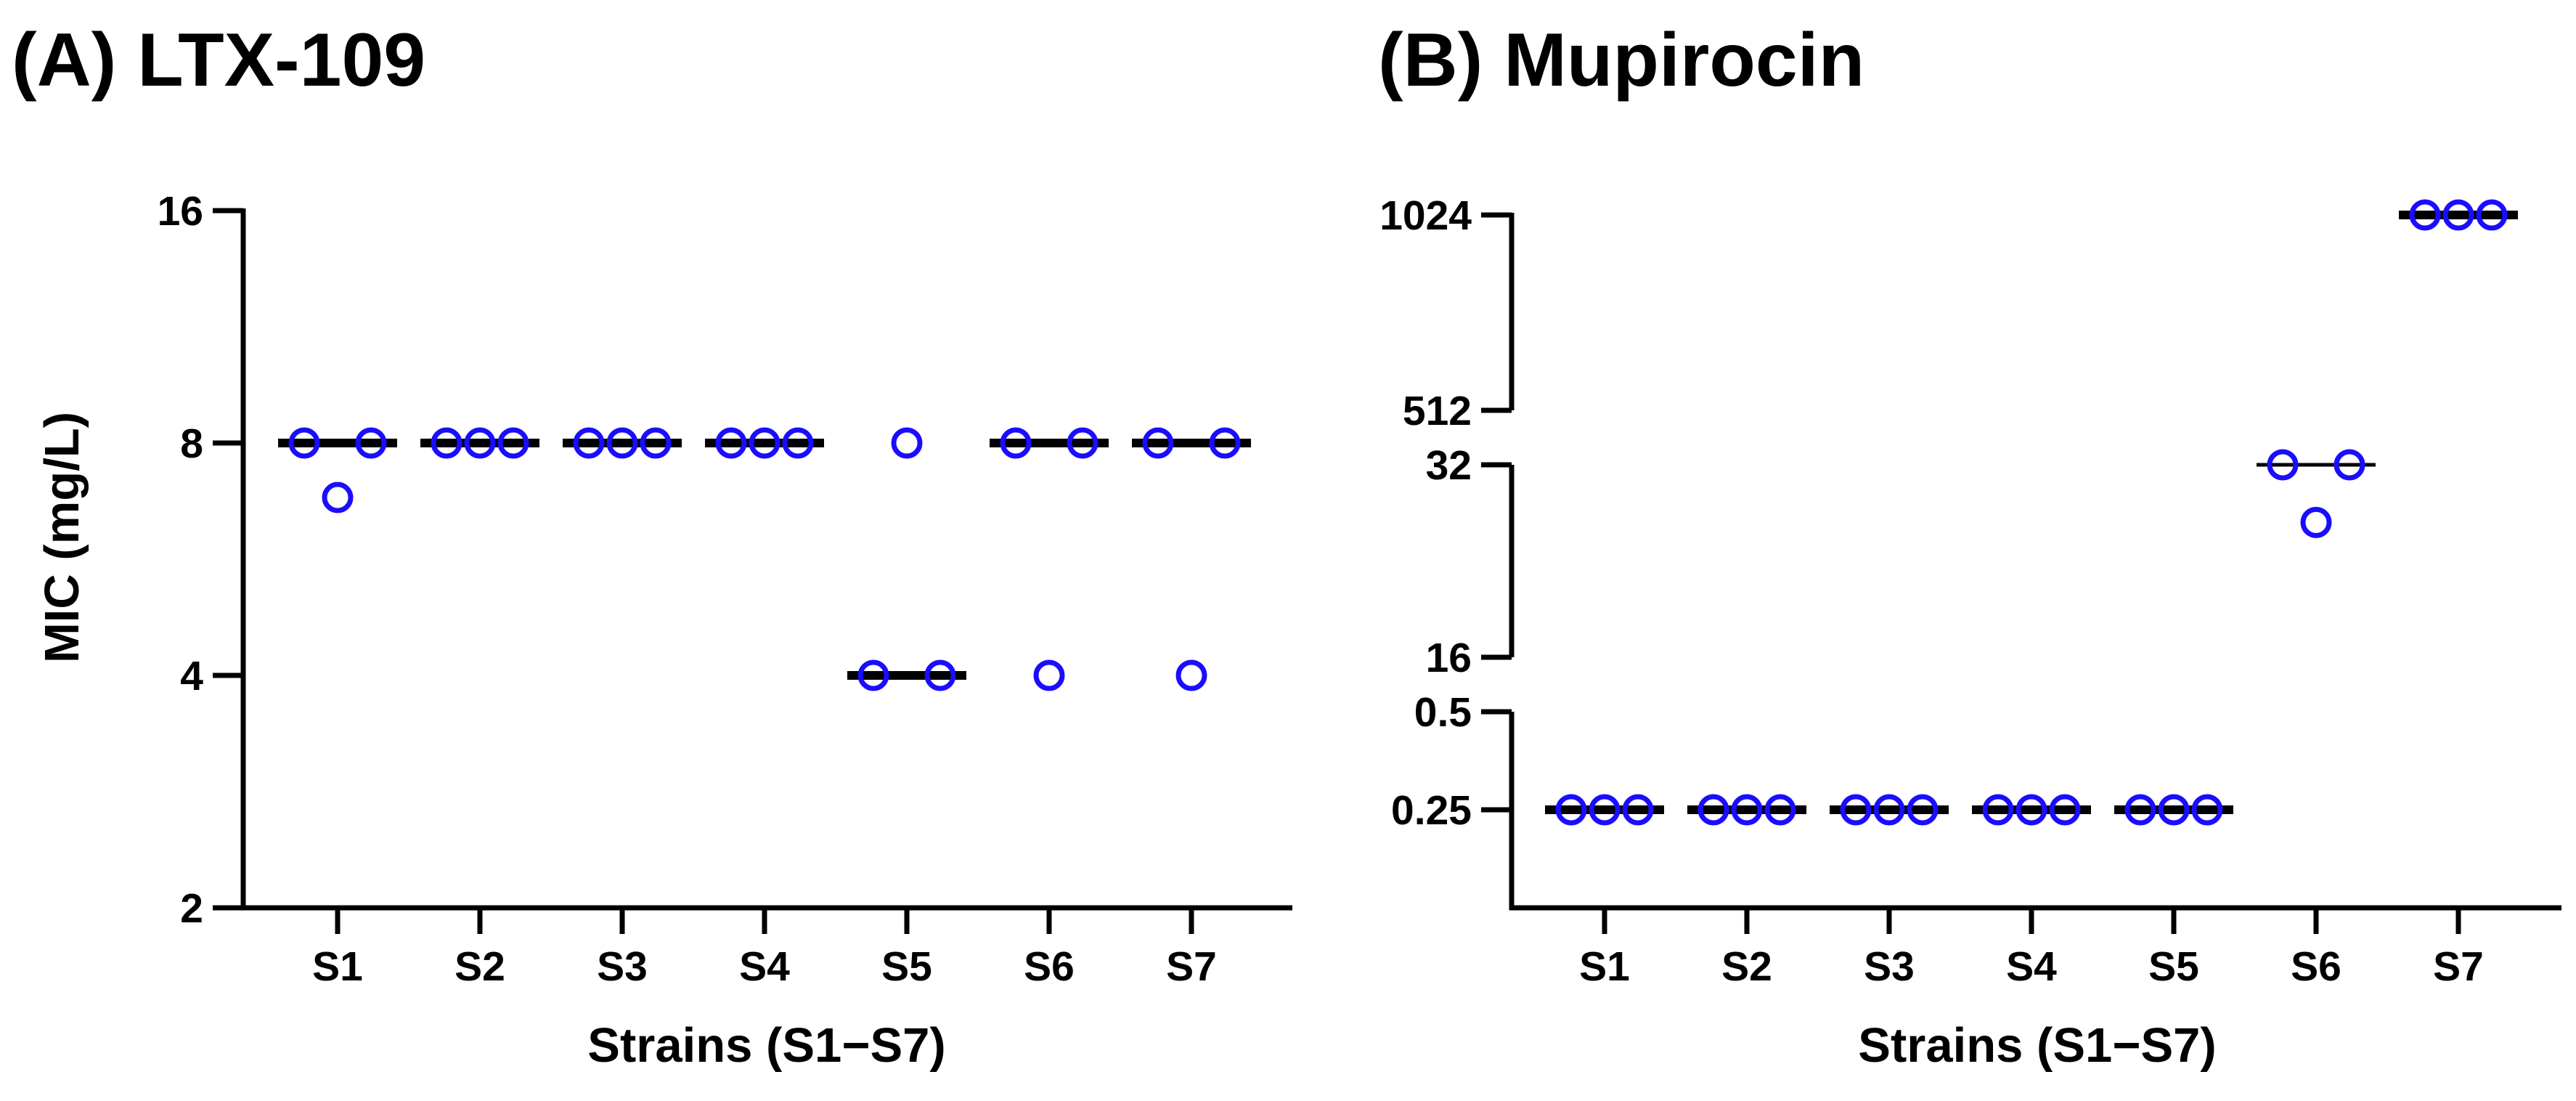 The width and height of the screenshot is (2576, 1101). What do you see at coordinates (337, 966) in the screenshot?
I see `panel-a-x-tick-label: S1` at bounding box center [337, 966].